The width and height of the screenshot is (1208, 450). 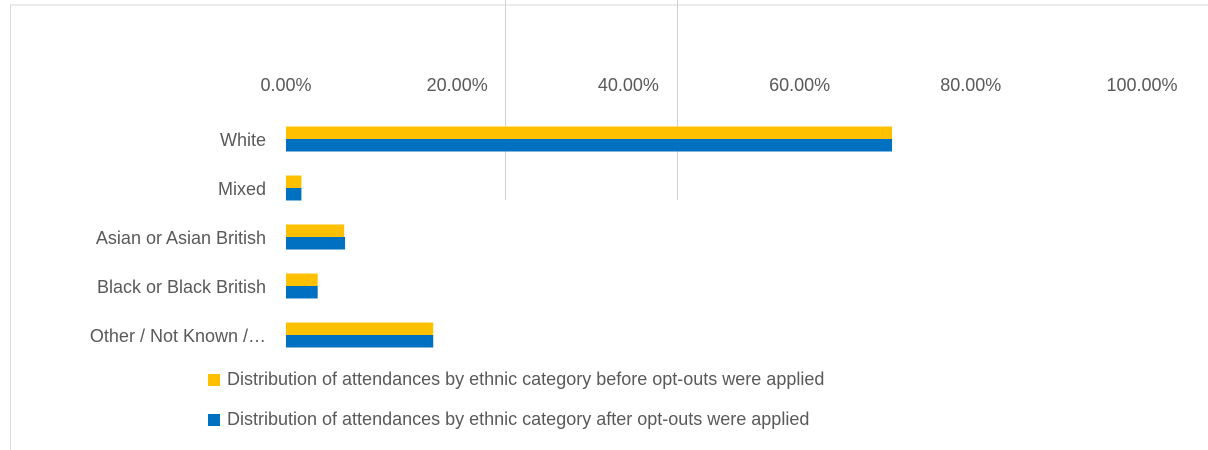 What do you see at coordinates (1141, 85) in the screenshot?
I see `x-tick-label: 100.00%` at bounding box center [1141, 85].